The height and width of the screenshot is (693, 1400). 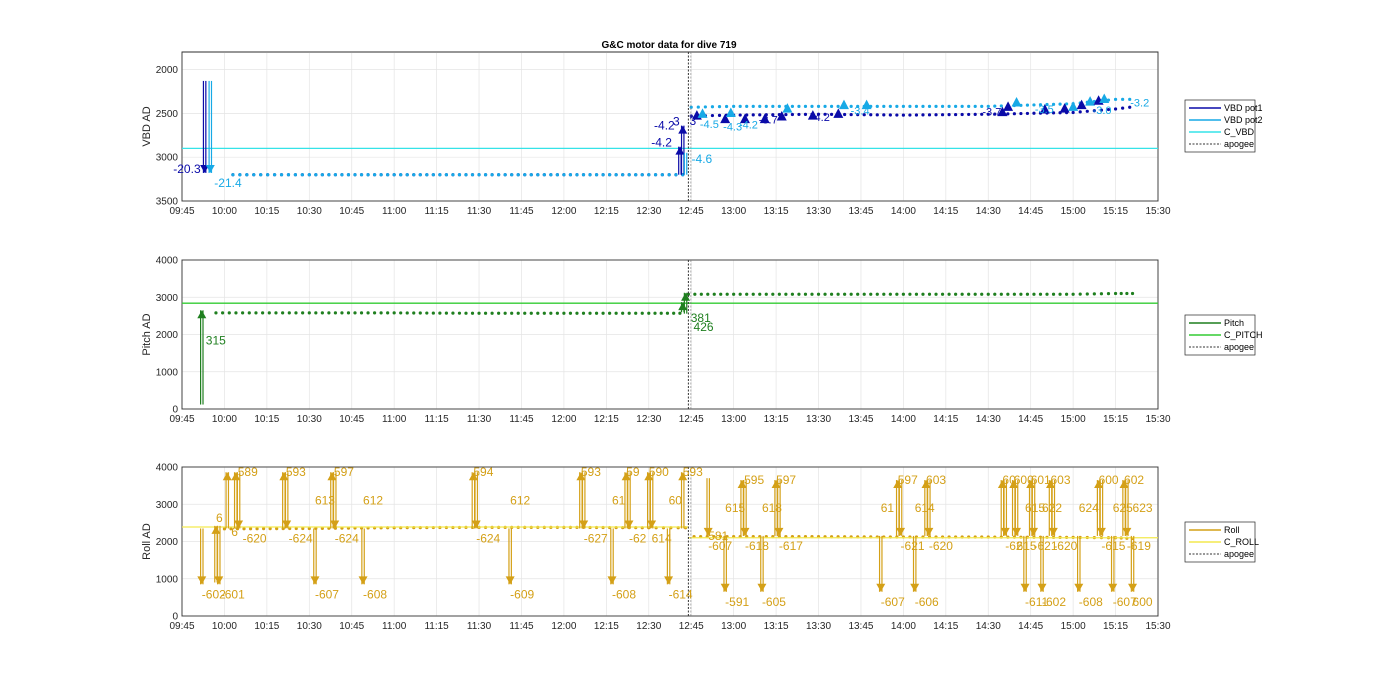 What do you see at coordinates (175, 617) in the screenshot?
I see `roll-y-tick-label: 0` at bounding box center [175, 617].